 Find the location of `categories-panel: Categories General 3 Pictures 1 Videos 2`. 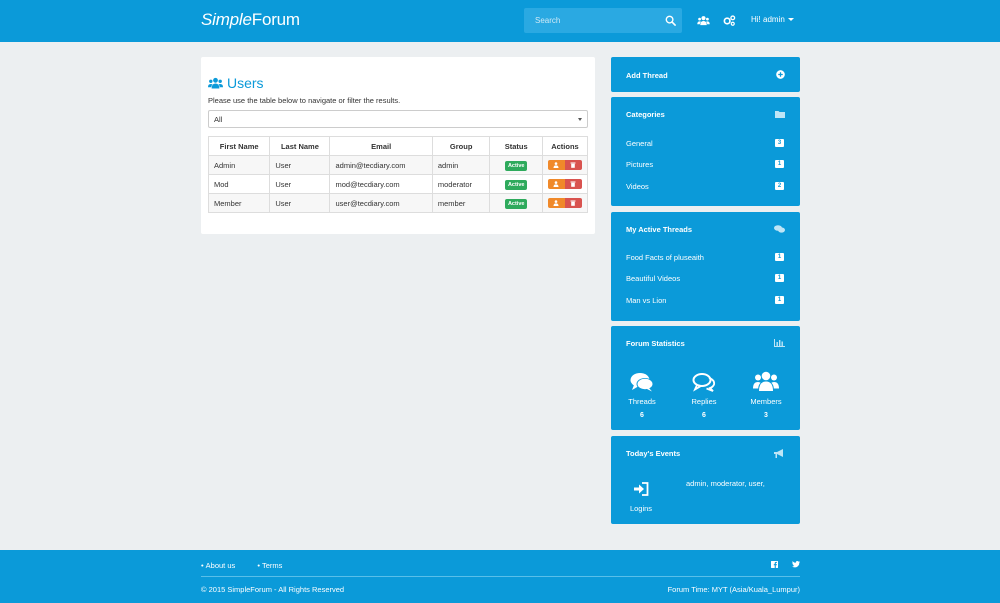

categories-panel: Categories General 3 Pictures 1 Videos 2 is located at coordinates (705, 151).